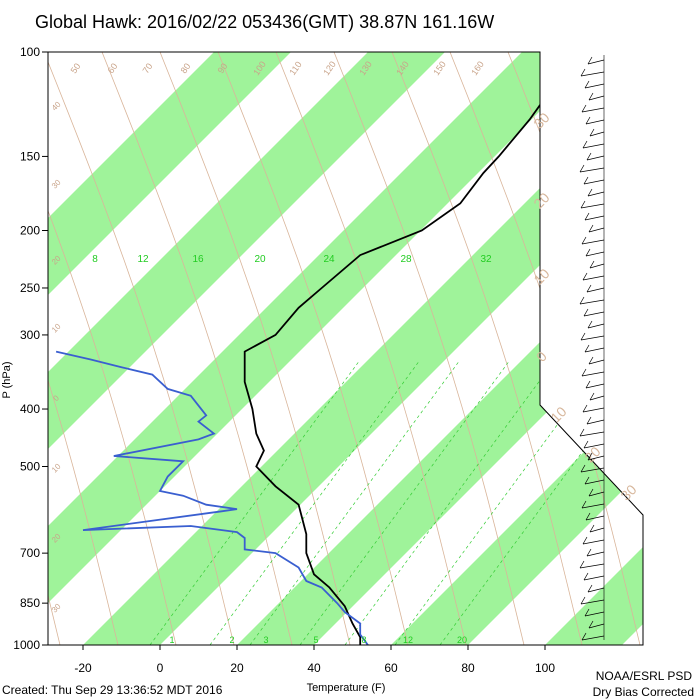 This screenshot has width=700, height=700. Describe the element at coordinates (315, 640) in the screenshot. I see `mixing-ratio-bottom-label: 5` at that location.